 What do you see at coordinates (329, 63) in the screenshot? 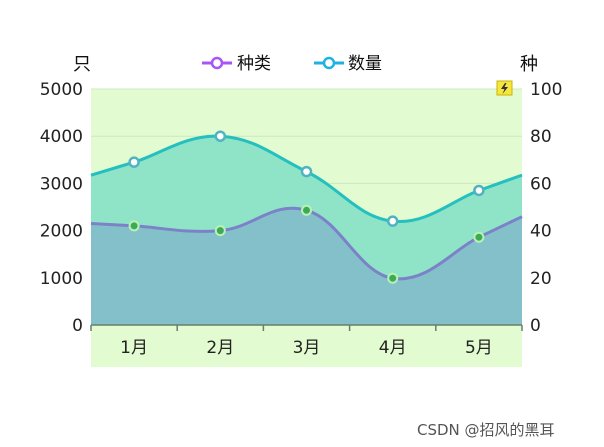
I see `legend-count-marker` at bounding box center [329, 63].